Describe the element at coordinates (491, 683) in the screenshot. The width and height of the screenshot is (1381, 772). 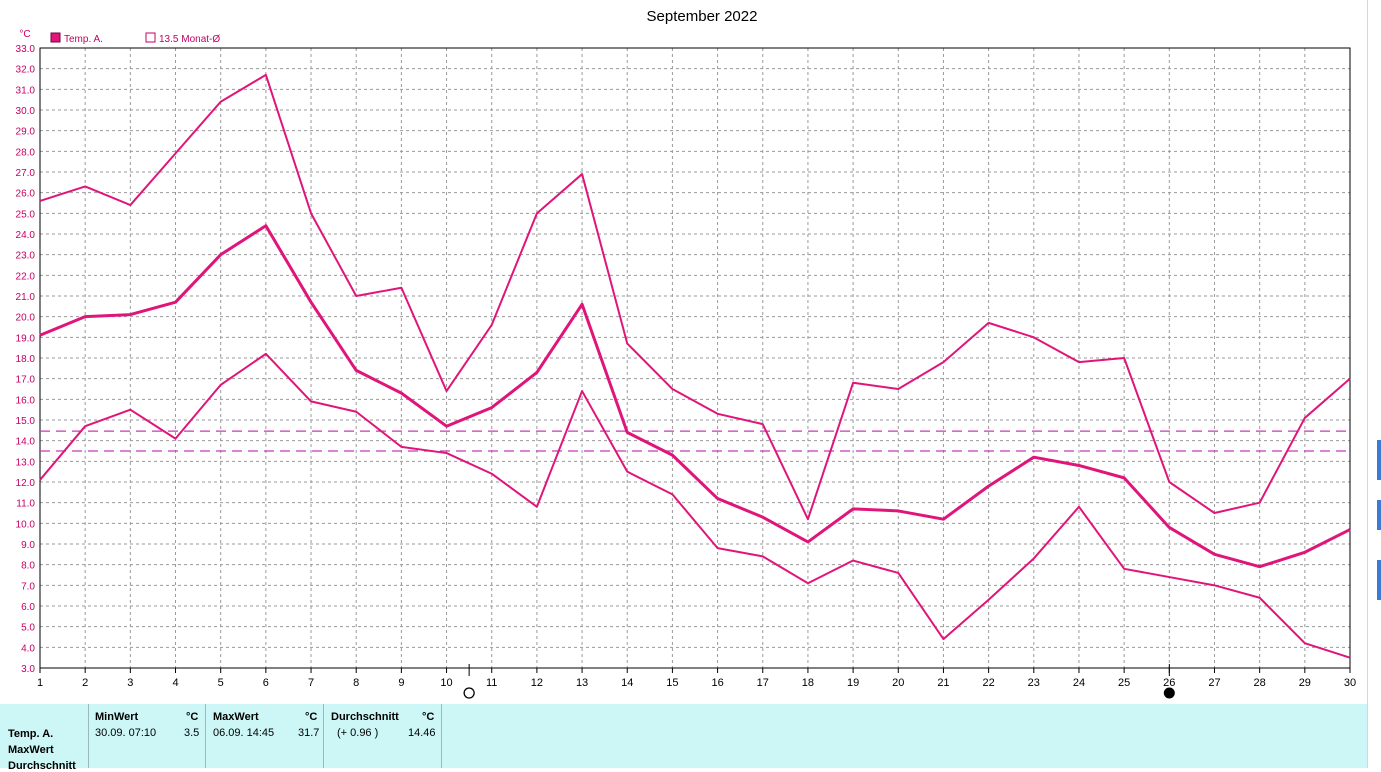
I see `x-tick-label: 11` at that location.